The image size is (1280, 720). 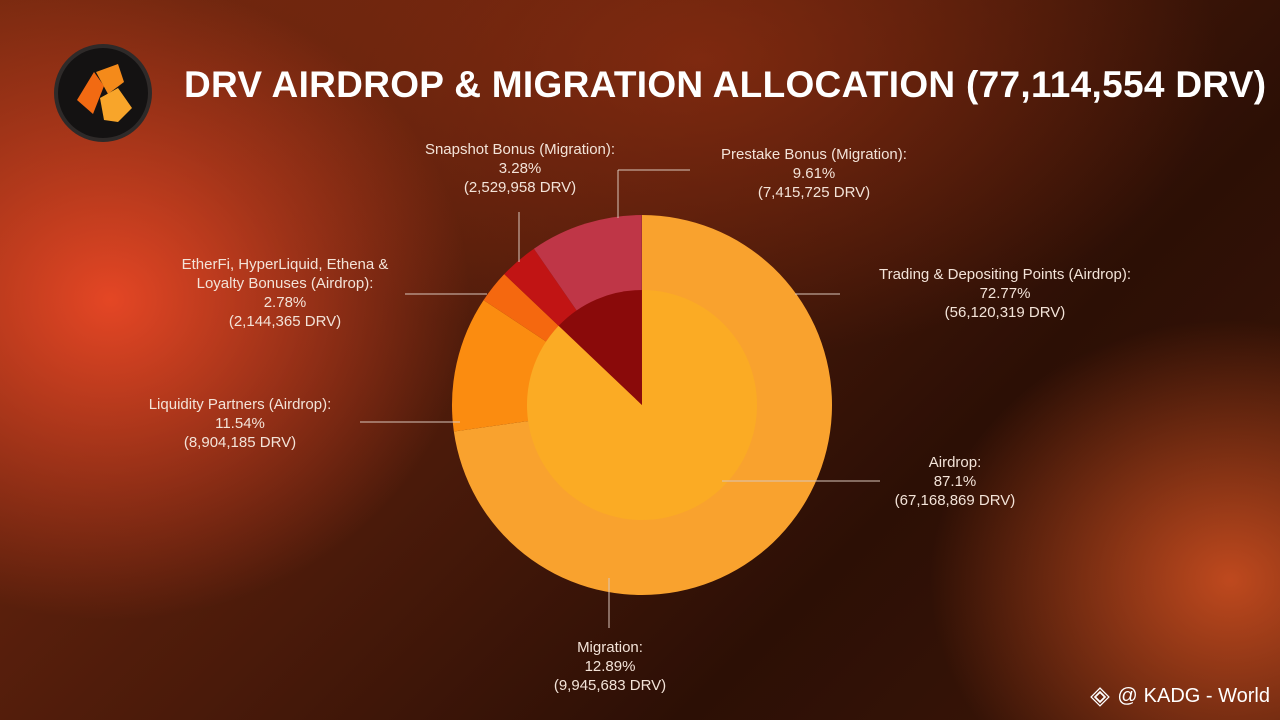 What do you see at coordinates (285, 302) in the screenshot?
I see `label-etherfi-percent: 2.78%` at bounding box center [285, 302].